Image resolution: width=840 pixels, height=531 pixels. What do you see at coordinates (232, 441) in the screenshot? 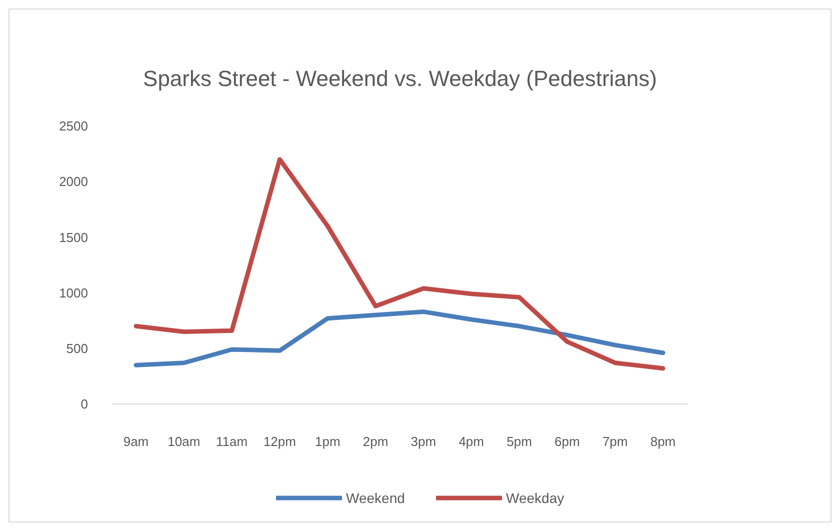
I see `x-tick-label: 11am` at bounding box center [232, 441].